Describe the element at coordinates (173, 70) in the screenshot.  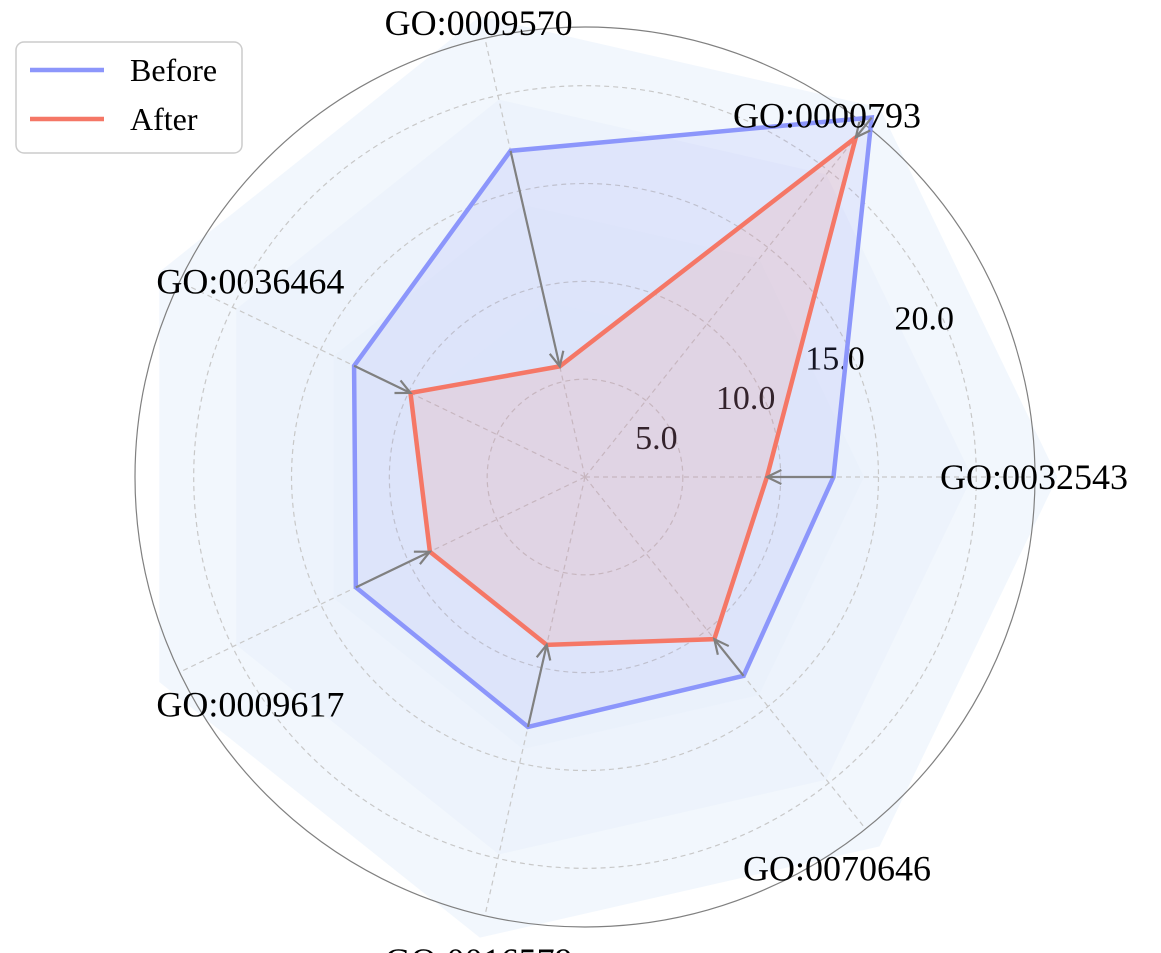
I see `legend-label-before: Before` at that location.